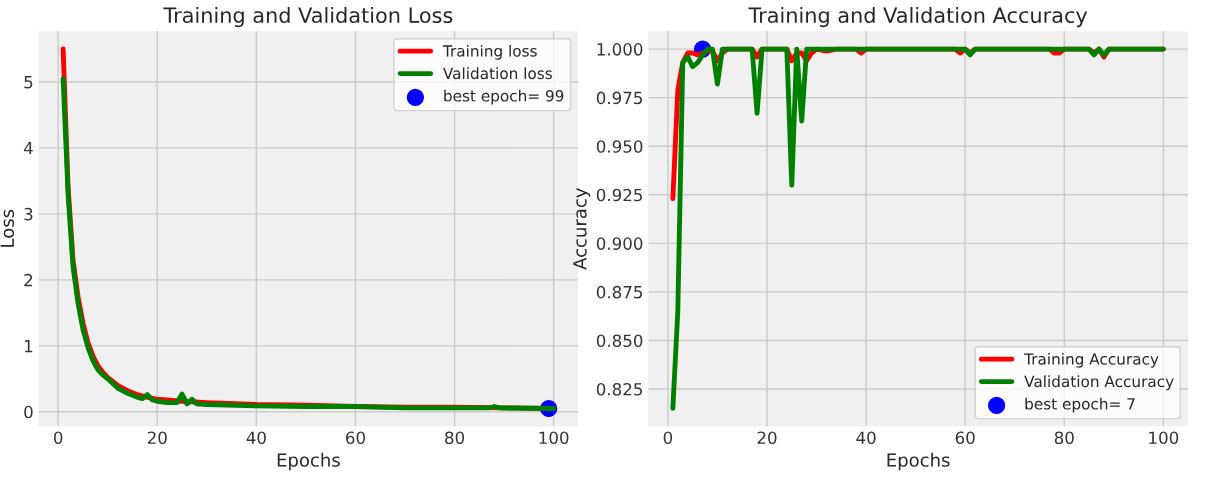 This screenshot has width=1206, height=479. Describe the element at coordinates (620, 49) in the screenshot. I see `y-tick-label: 1.000` at that location.